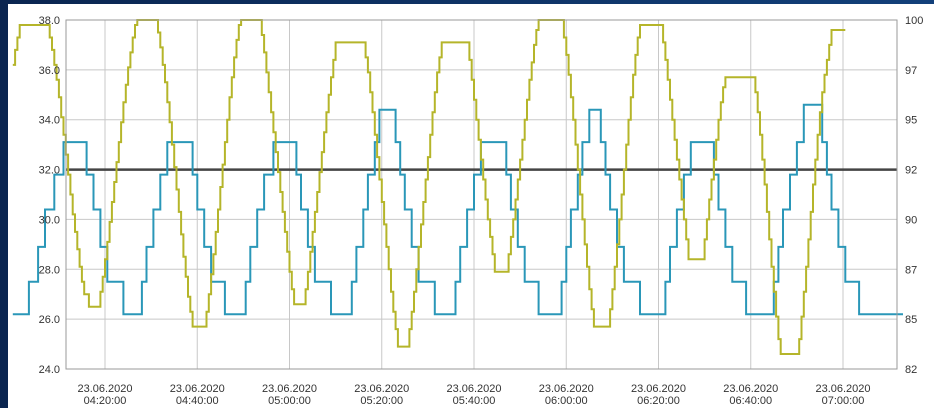  I want to click on y-left-tick-label: 38.0, so click(49, 21).